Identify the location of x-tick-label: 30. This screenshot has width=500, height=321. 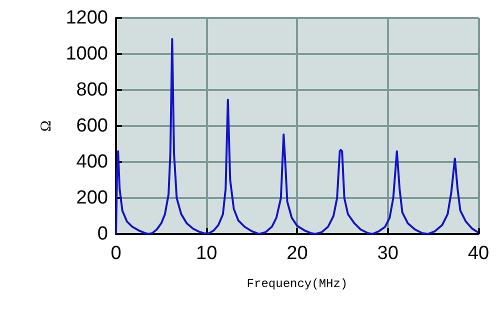
(387, 253).